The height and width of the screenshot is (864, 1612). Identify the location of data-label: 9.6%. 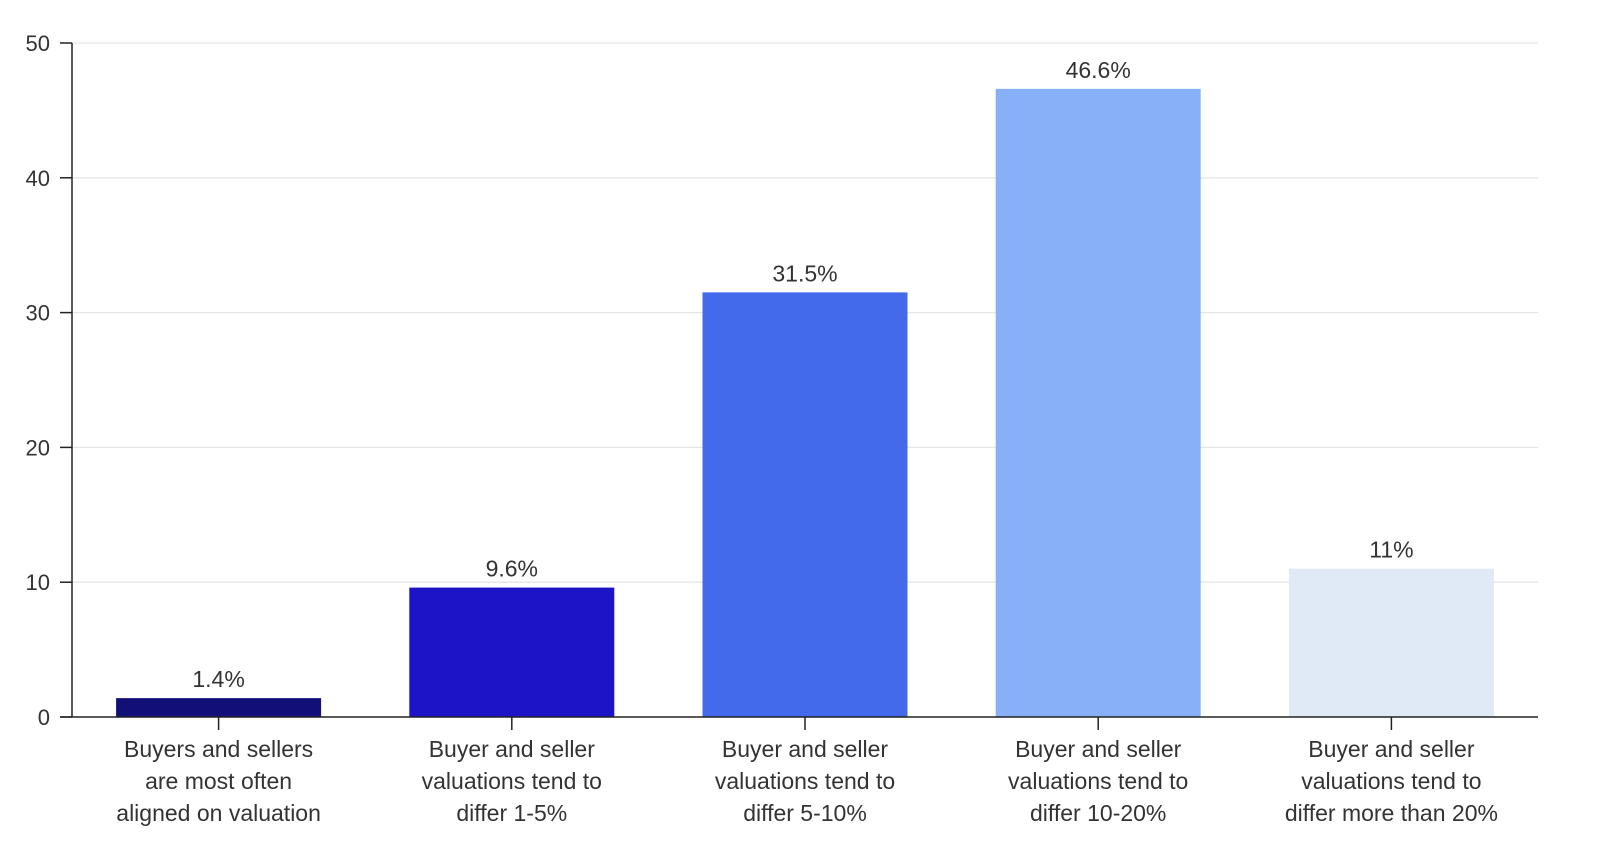
(512, 569).